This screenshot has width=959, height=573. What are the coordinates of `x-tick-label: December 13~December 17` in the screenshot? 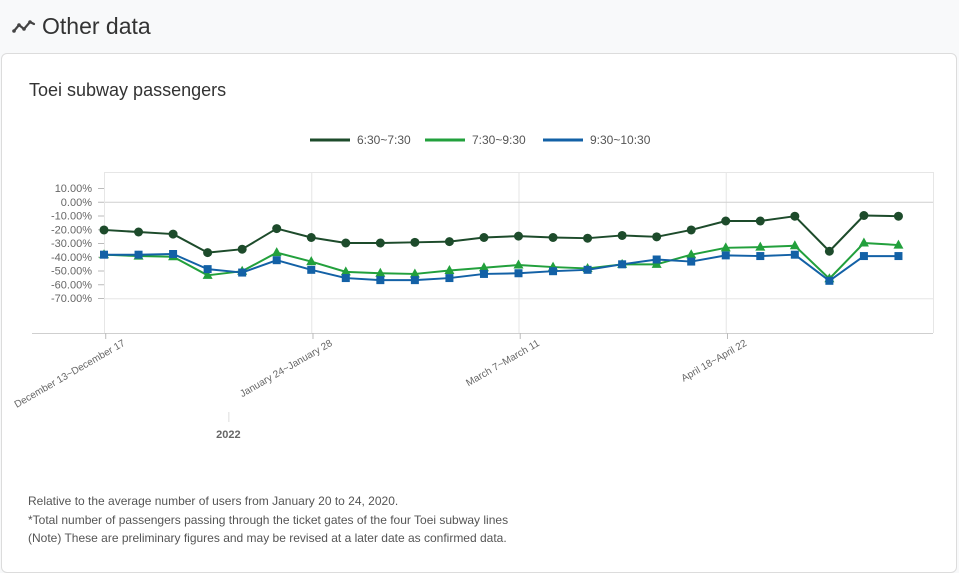 It's located at (70, 374).